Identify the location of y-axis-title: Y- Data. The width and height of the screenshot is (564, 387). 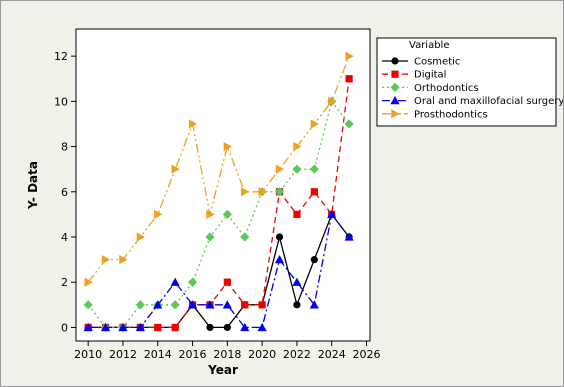
(33, 185).